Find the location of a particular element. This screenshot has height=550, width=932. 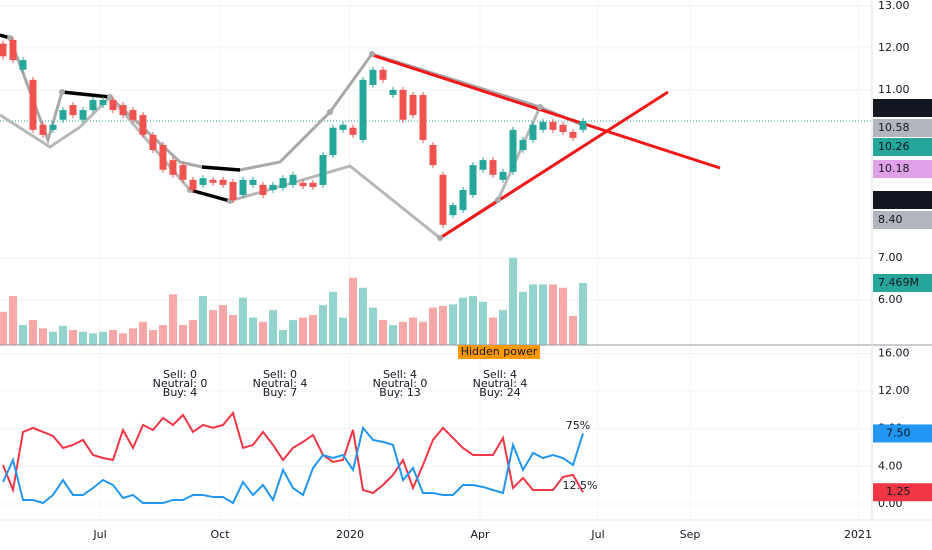

badge-label: Hidden power is located at coordinates (499, 351).